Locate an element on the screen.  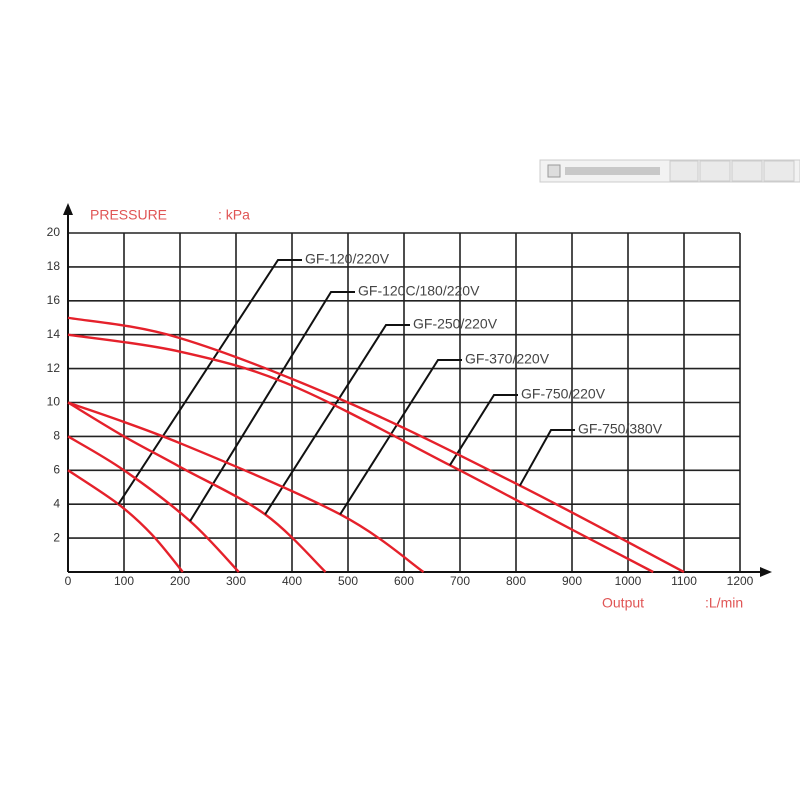
x-tick-label: 1200 is located at coordinates (740, 581).